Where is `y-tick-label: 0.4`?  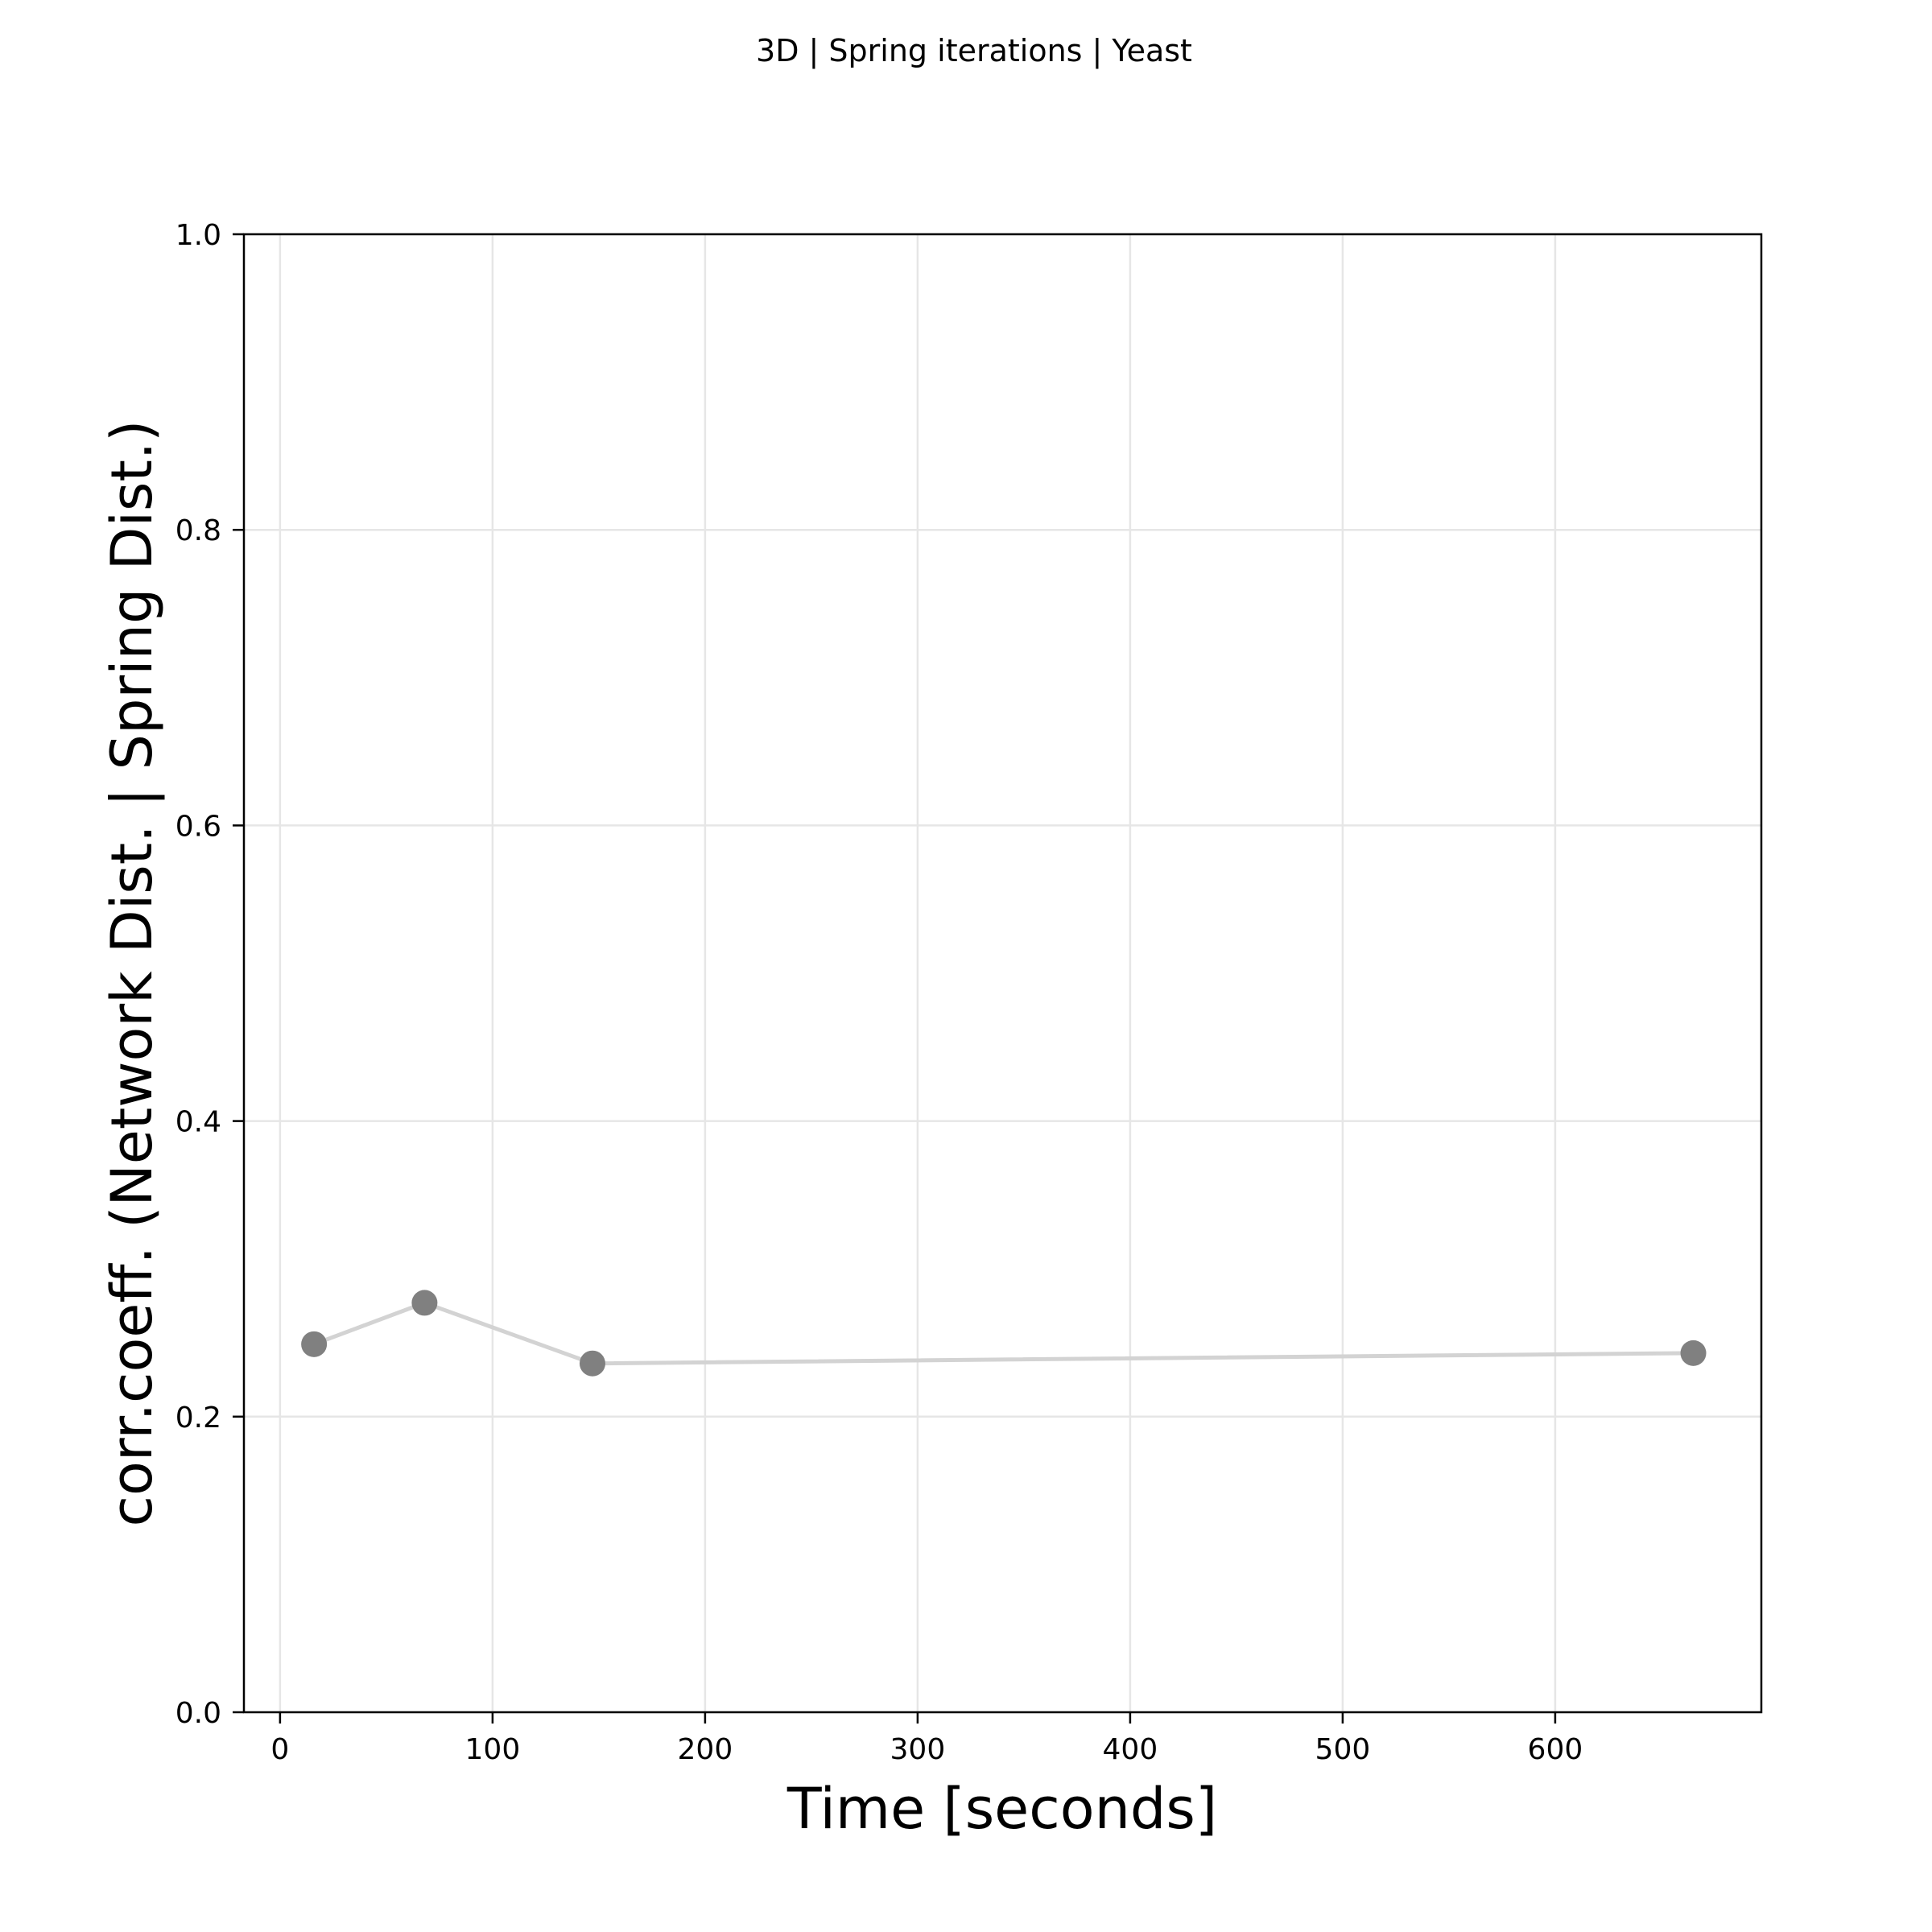 y-tick-label: 0.4 is located at coordinates (198, 1122).